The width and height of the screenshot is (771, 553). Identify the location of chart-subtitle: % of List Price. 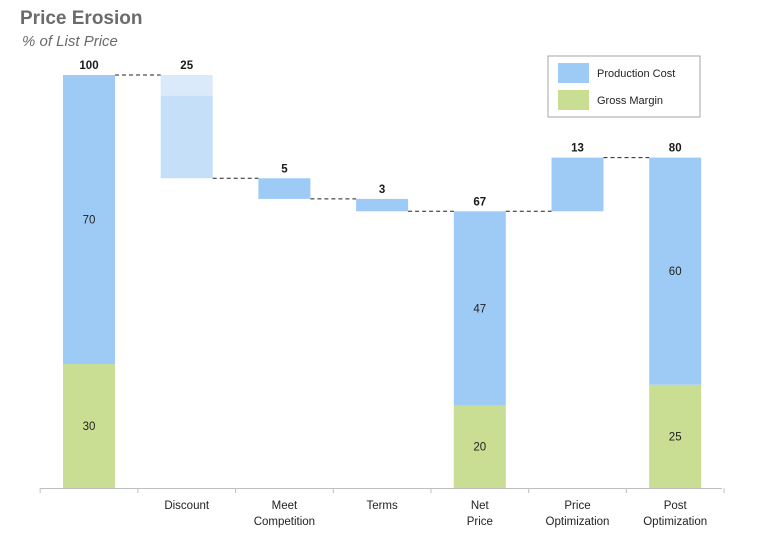
(70, 41).